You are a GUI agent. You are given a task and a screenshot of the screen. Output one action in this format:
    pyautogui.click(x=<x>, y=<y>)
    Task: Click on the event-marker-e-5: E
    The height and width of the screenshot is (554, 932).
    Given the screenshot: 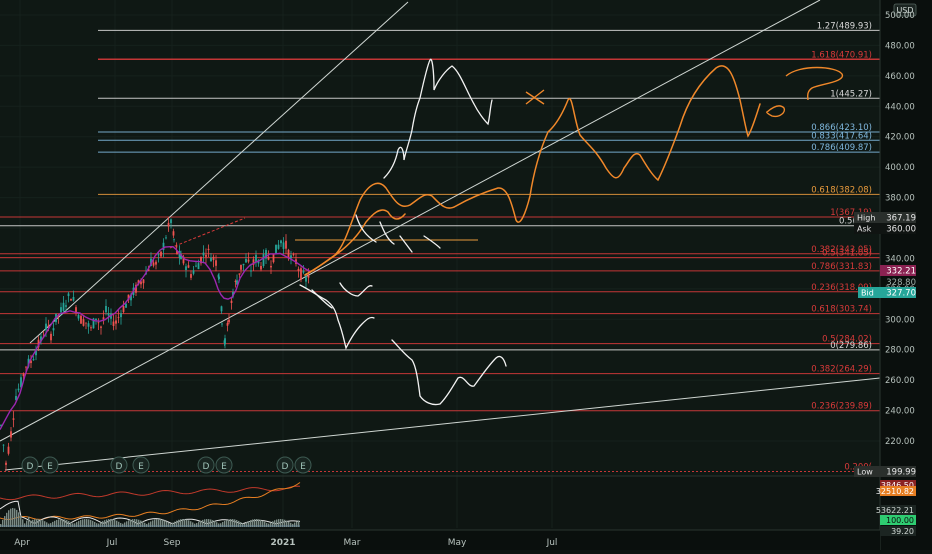 What is the action you would take?
    pyautogui.click(x=224, y=465)
    